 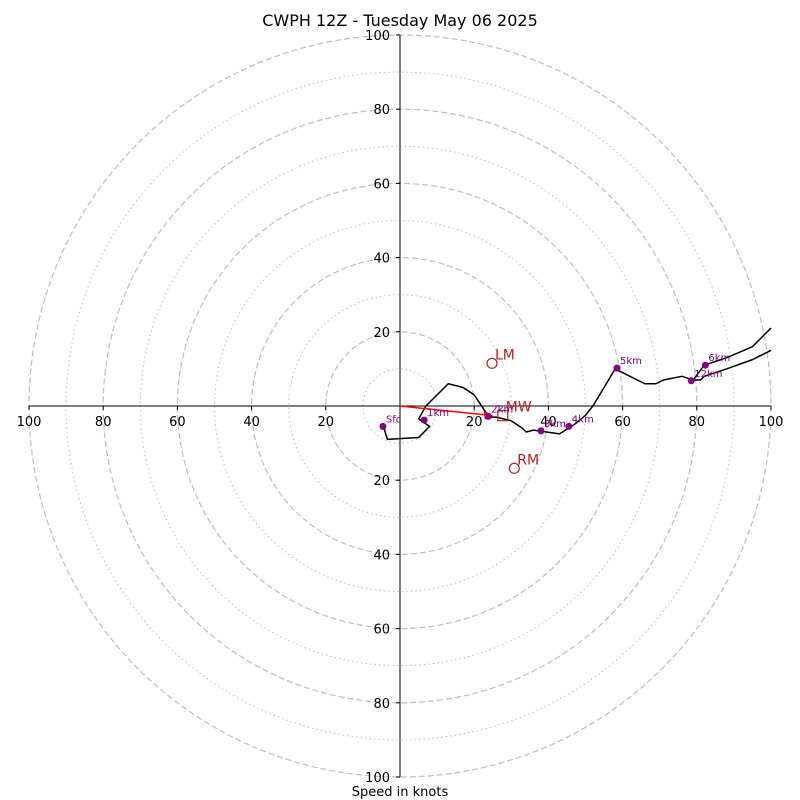 What do you see at coordinates (732, 365) in the screenshot?
I see `hodograph-upper-line` at bounding box center [732, 365].